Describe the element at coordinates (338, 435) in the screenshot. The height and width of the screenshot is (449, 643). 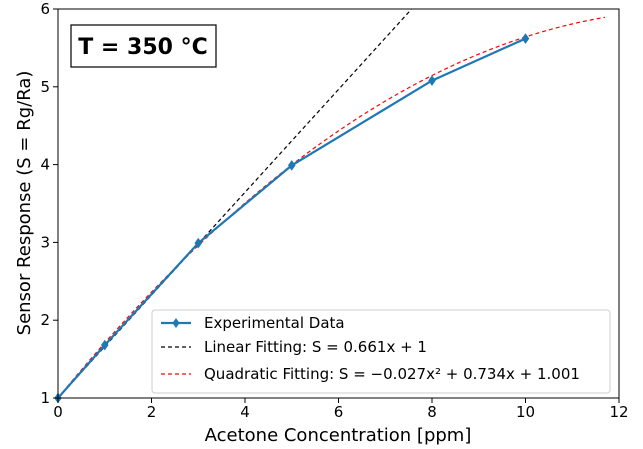
I see `x-axis-label: Acetone Concentration [ppm]` at that location.